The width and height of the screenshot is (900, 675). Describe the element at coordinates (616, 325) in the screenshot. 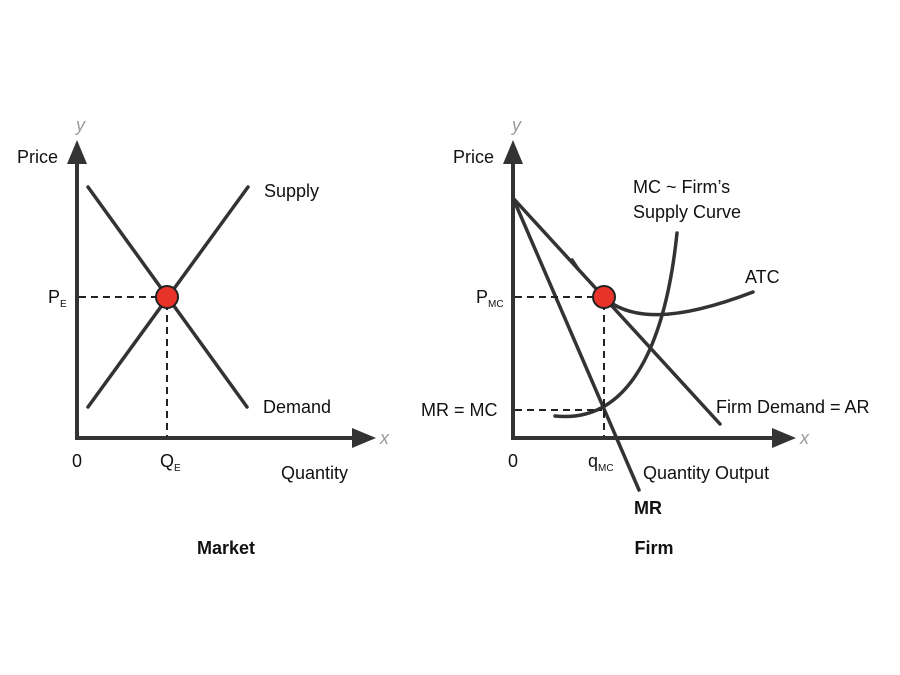

I see `firm-mc-curve` at that location.